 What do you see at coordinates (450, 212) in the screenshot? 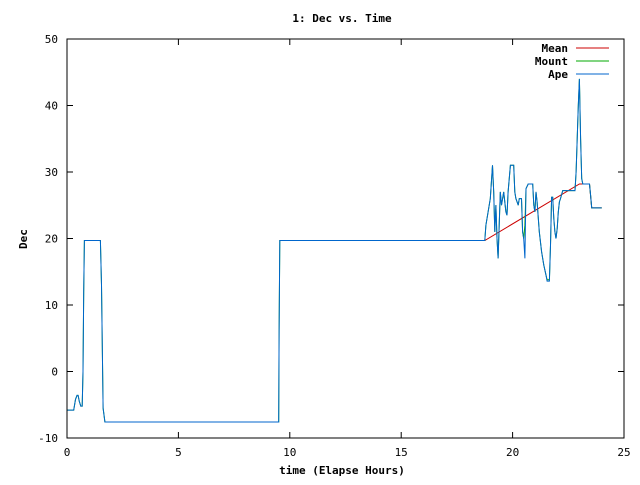
I see `series-line-mean` at bounding box center [450, 212].